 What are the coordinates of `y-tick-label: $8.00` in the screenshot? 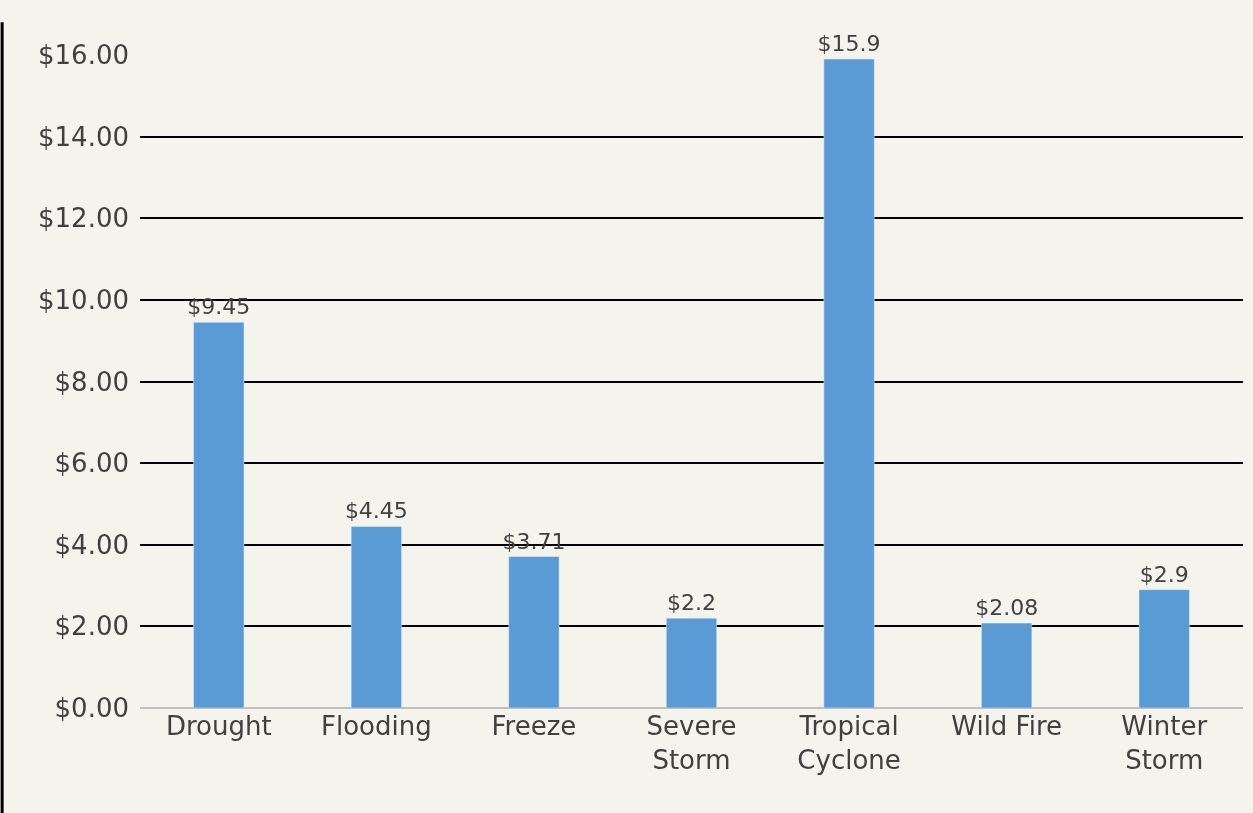 It's located at (91, 381).